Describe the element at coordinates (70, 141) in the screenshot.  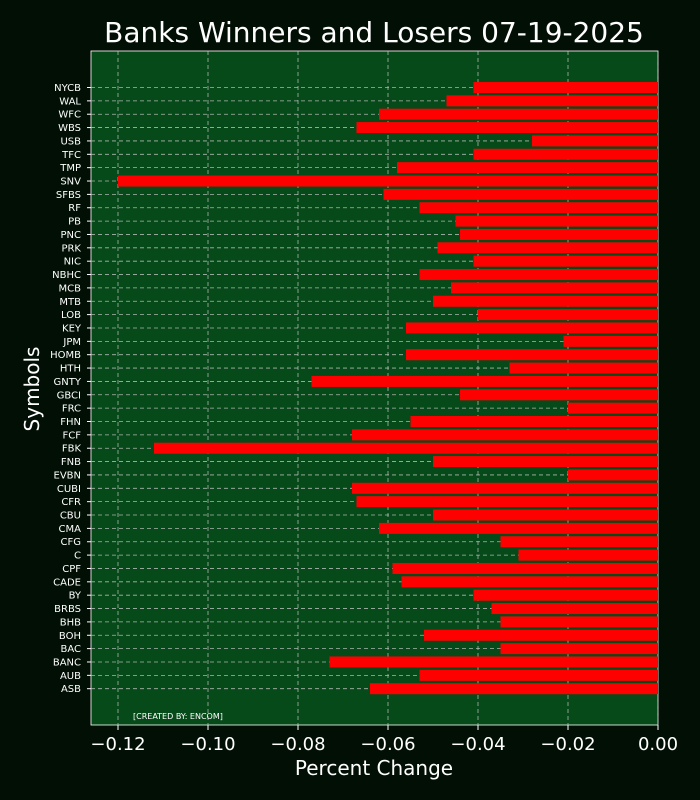
I see `y-tick-label: USB` at that location.